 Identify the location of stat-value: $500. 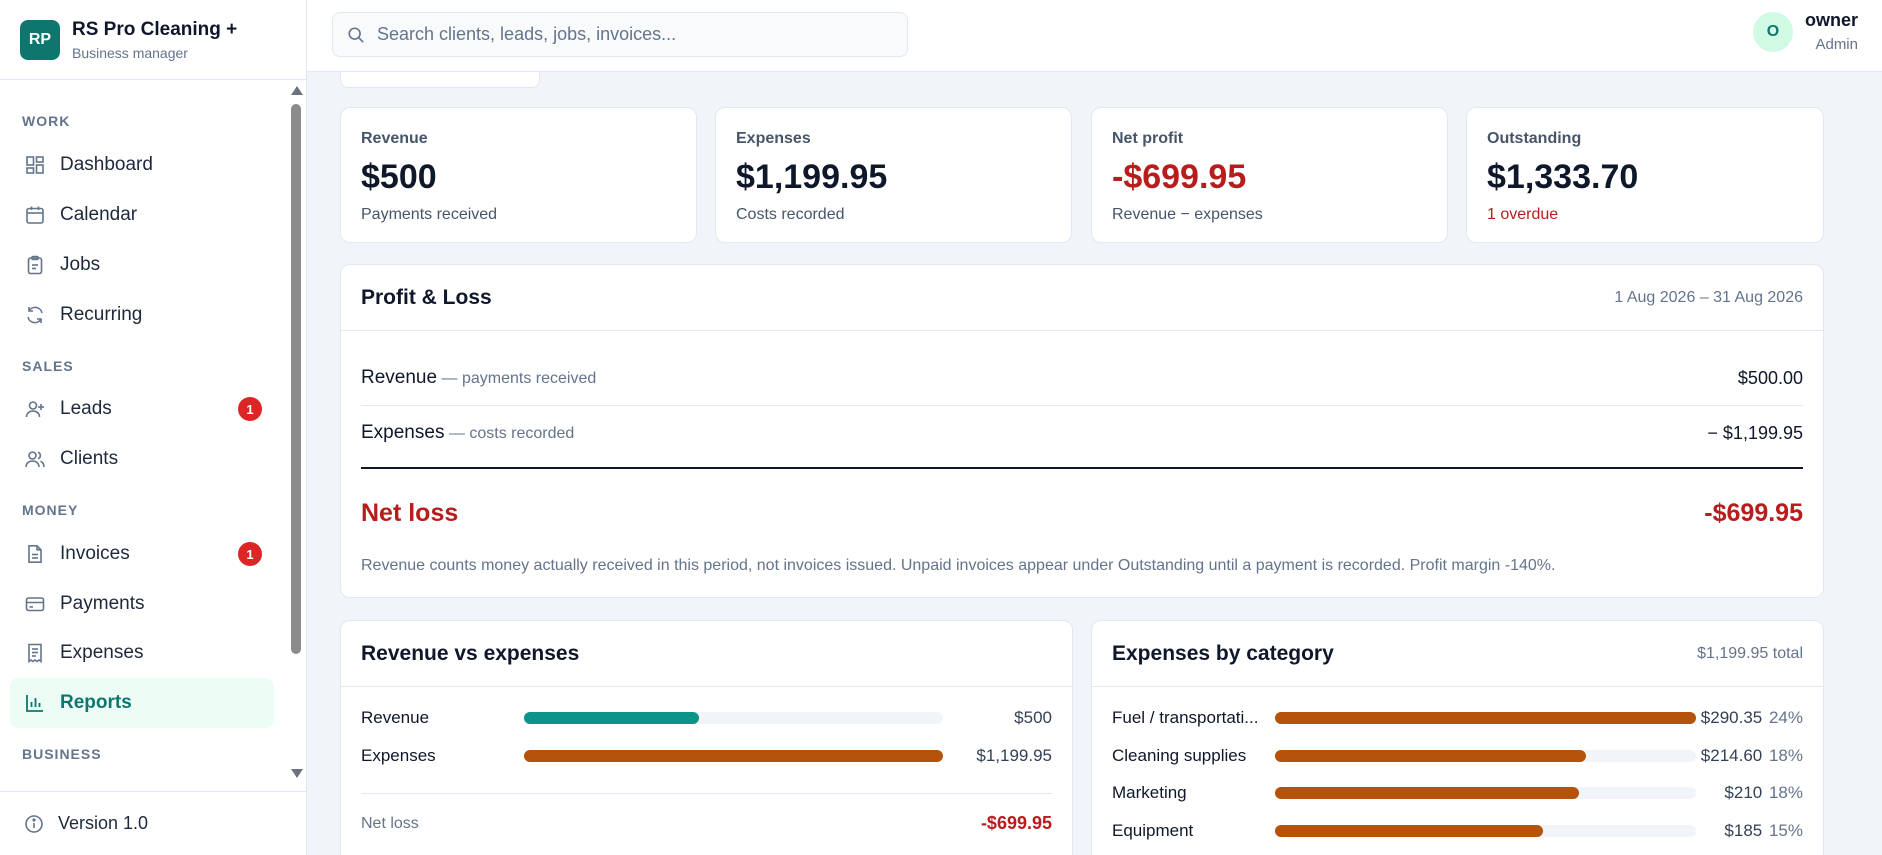
(399, 177).